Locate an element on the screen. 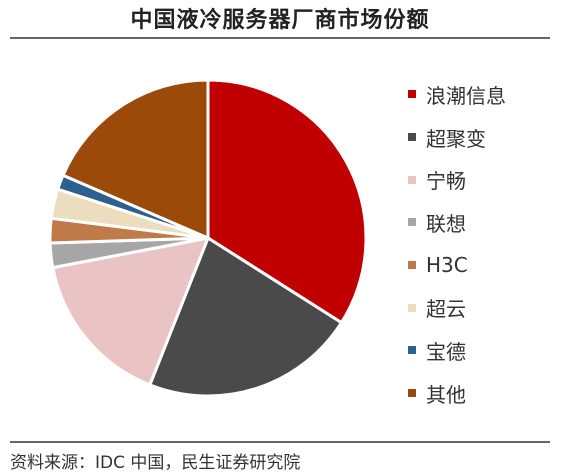 The width and height of the screenshot is (588, 476). legend-item: 浪潮信息 is located at coordinates (457, 94).